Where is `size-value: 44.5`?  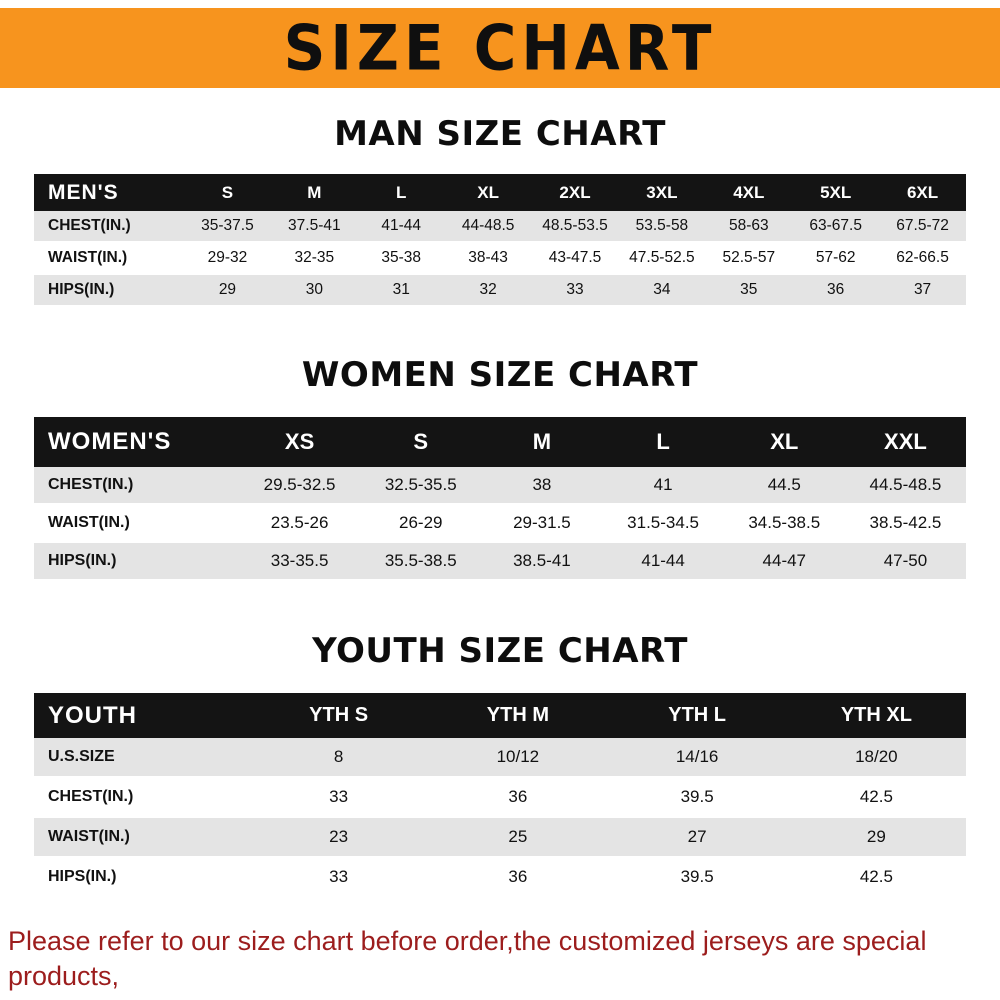
size-value: 44.5 is located at coordinates (784, 484).